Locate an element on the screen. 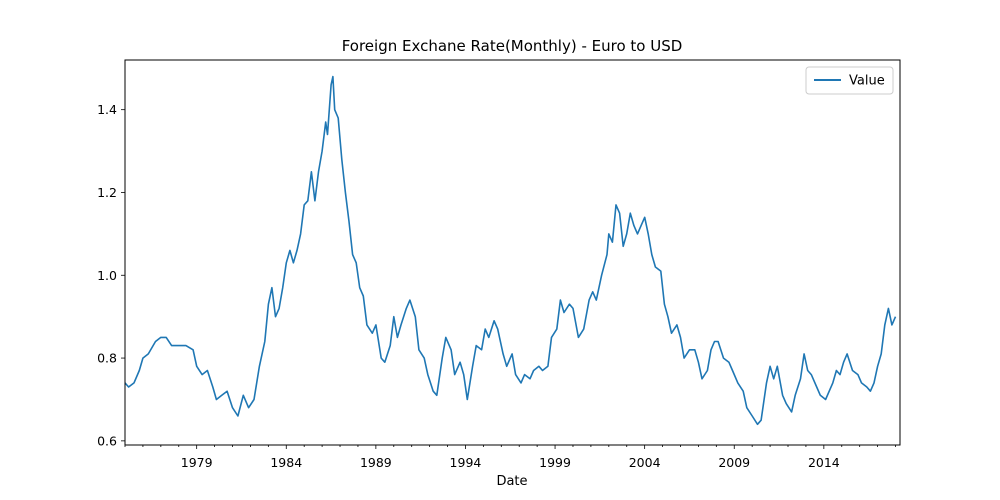 The width and height of the screenshot is (1000, 500). x-tick-label: 1984 is located at coordinates (286, 462).